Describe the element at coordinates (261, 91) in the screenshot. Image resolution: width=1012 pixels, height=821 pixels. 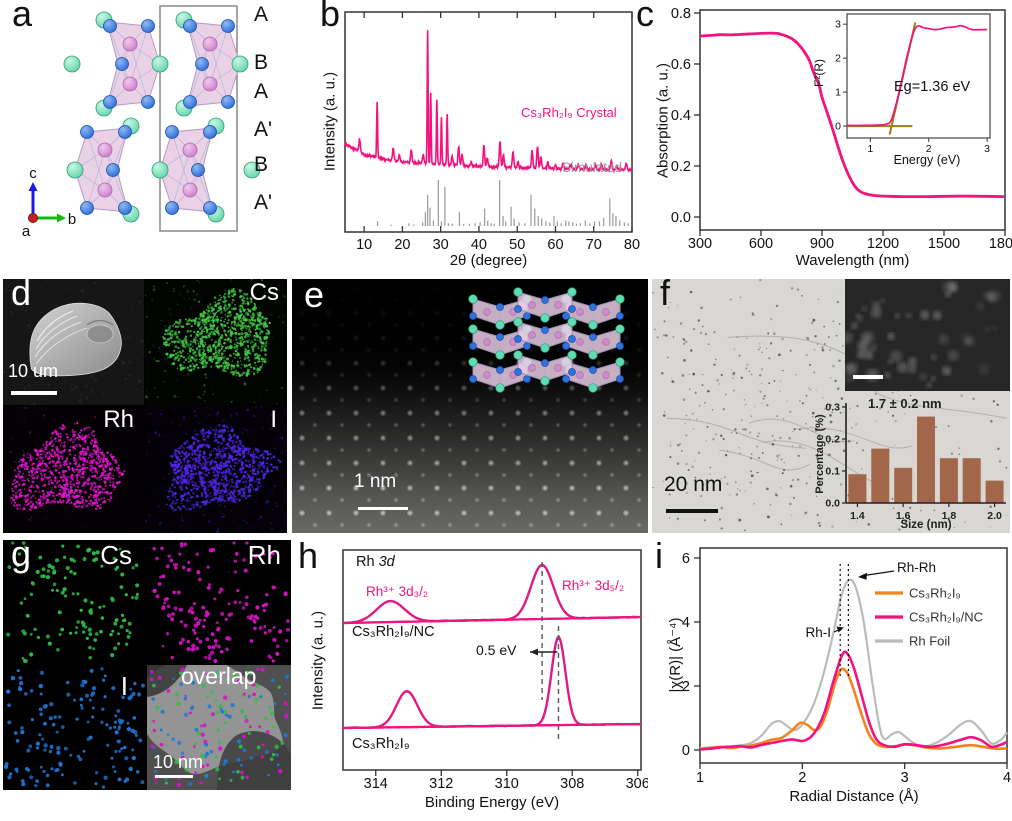
I see `layer-label-3: A` at that location.